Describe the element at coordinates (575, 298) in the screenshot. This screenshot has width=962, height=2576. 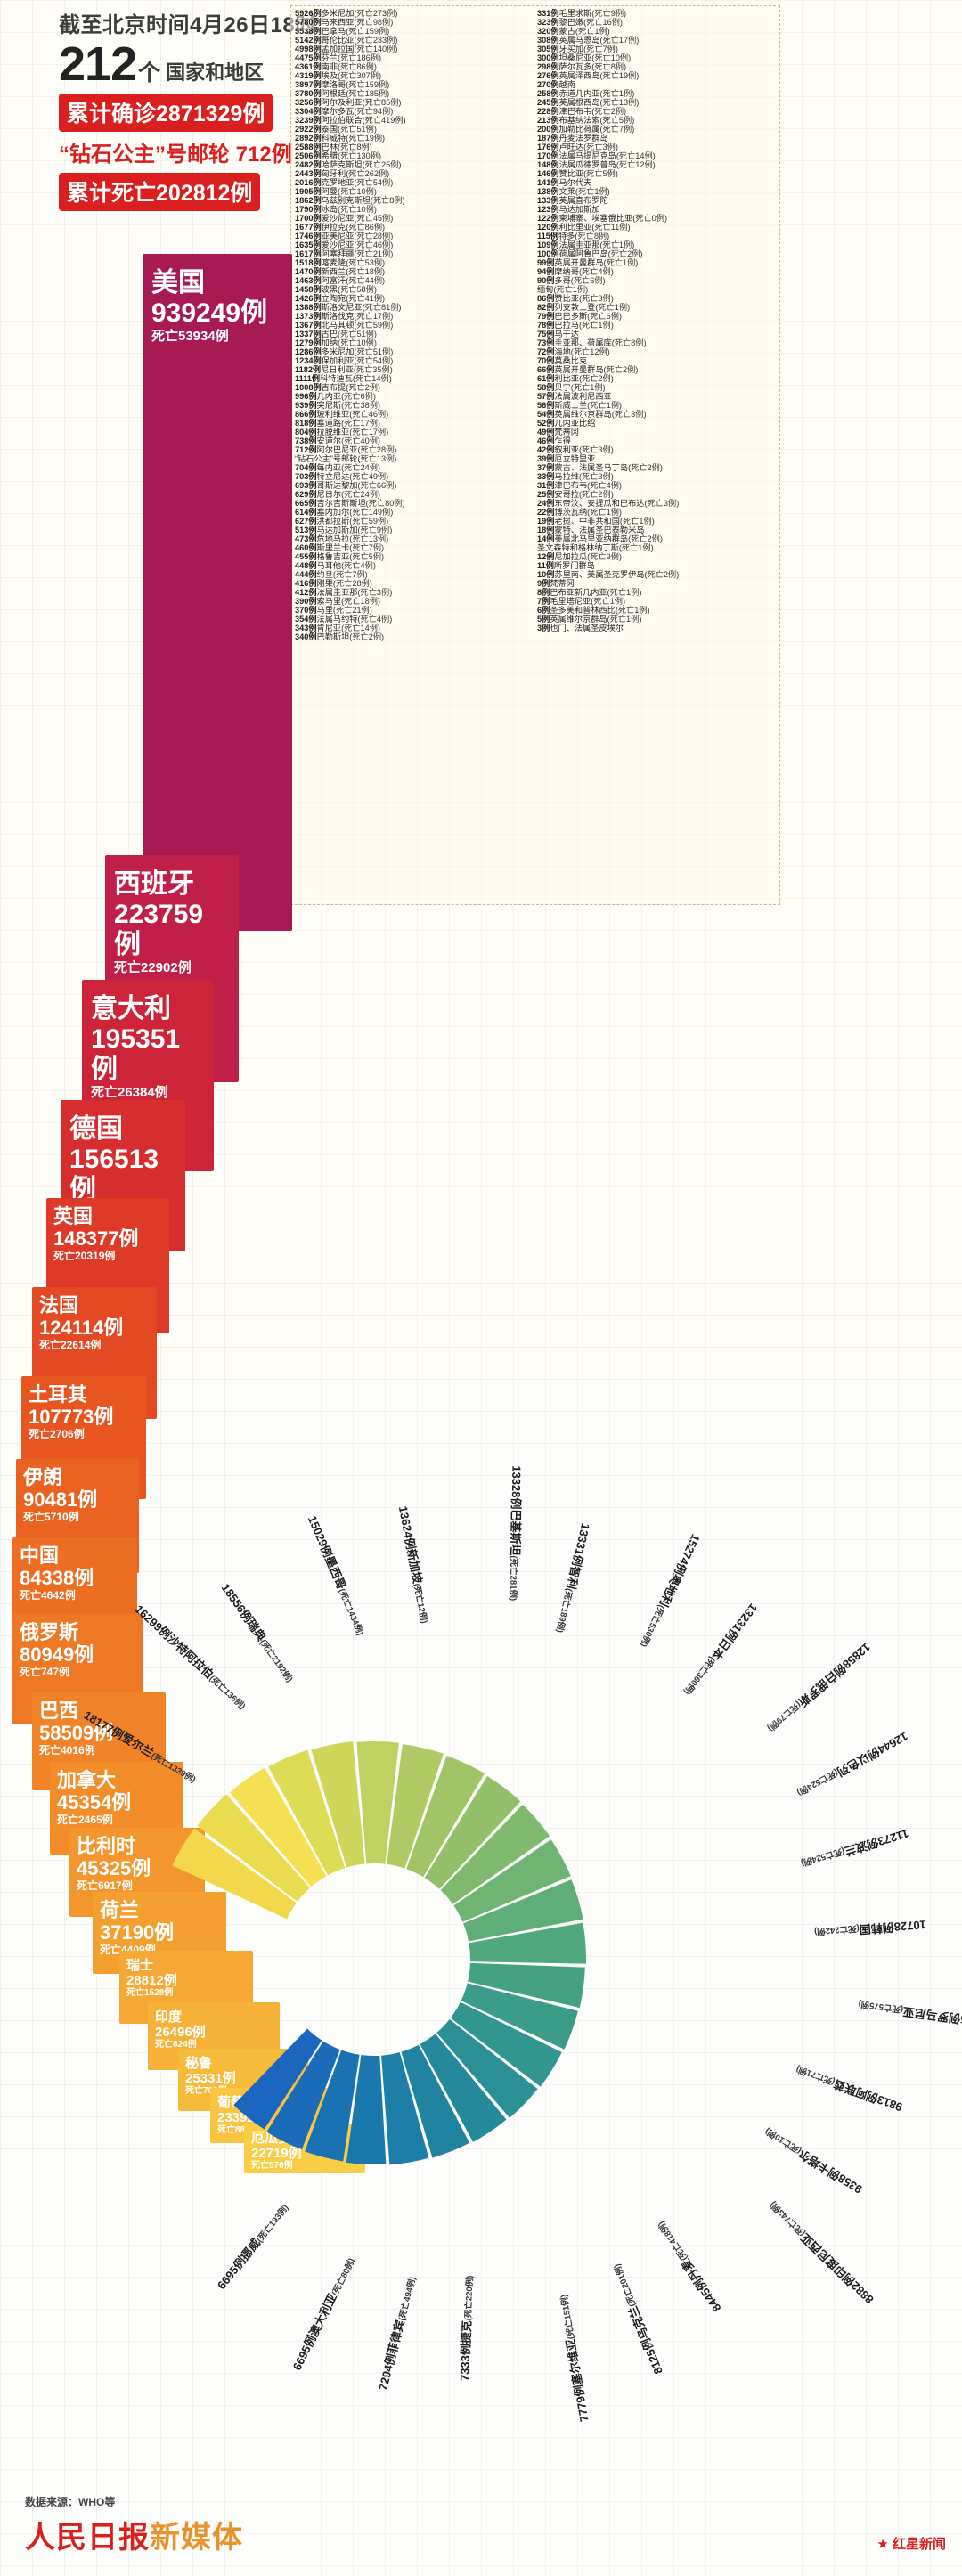
I see `small-country-row: 86例赞比亚(死亡3例)` at that location.